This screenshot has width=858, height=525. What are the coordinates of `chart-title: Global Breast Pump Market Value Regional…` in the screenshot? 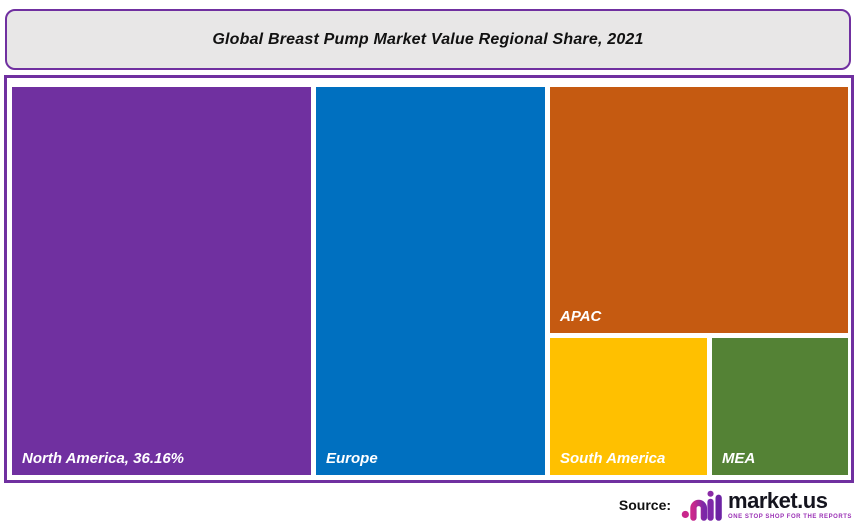 It's located at (428, 39).